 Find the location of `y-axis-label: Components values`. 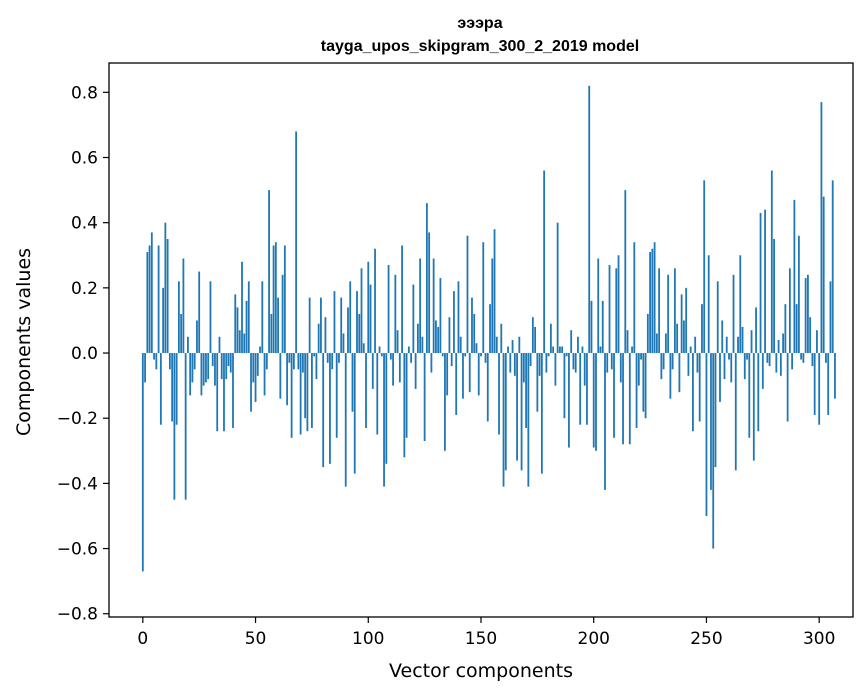

y-axis-label: Components values is located at coordinates (24, 342).